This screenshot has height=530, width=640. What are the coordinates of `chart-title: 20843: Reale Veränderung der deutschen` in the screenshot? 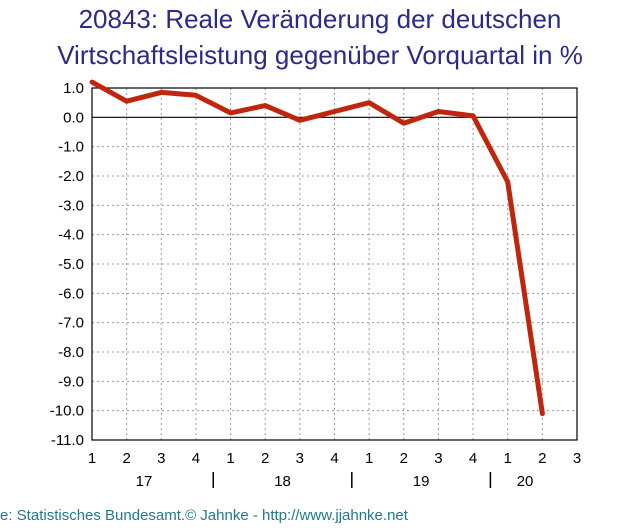 It's located at (320, 19).